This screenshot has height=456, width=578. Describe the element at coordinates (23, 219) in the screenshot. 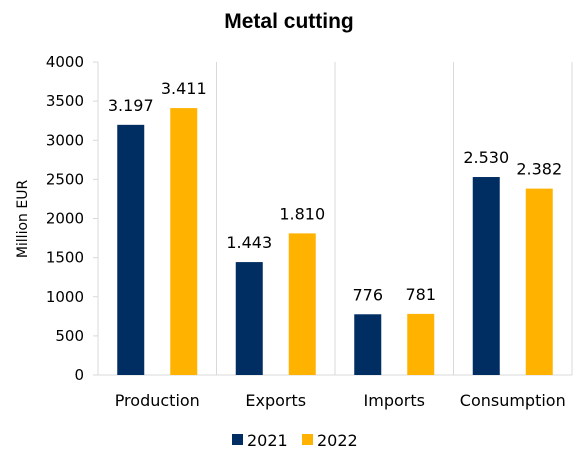

I see `y-axis-label: Million EUR` at that location.